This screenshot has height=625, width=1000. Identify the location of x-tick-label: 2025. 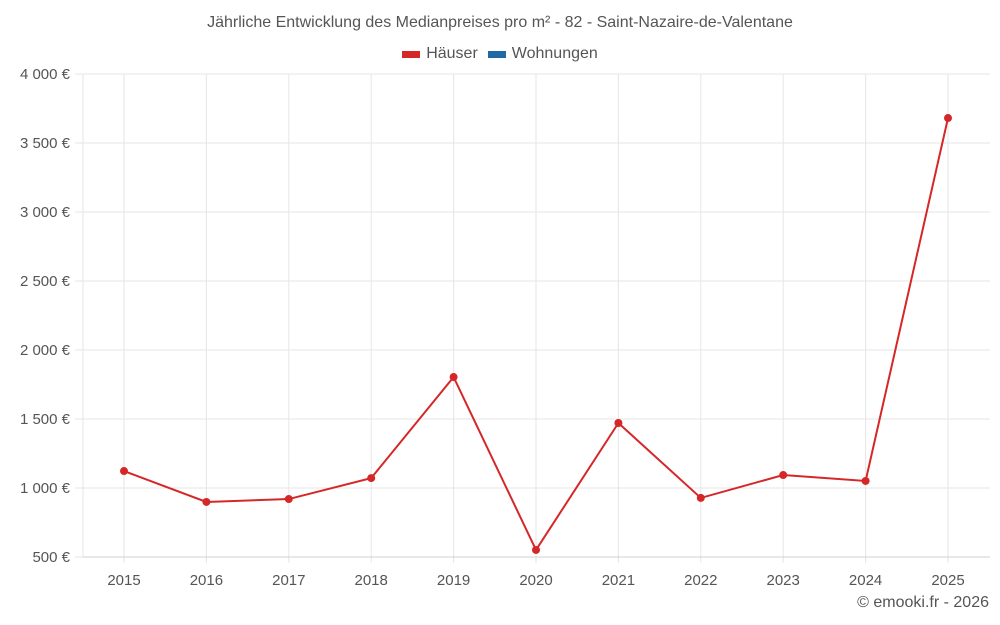
(947, 580).